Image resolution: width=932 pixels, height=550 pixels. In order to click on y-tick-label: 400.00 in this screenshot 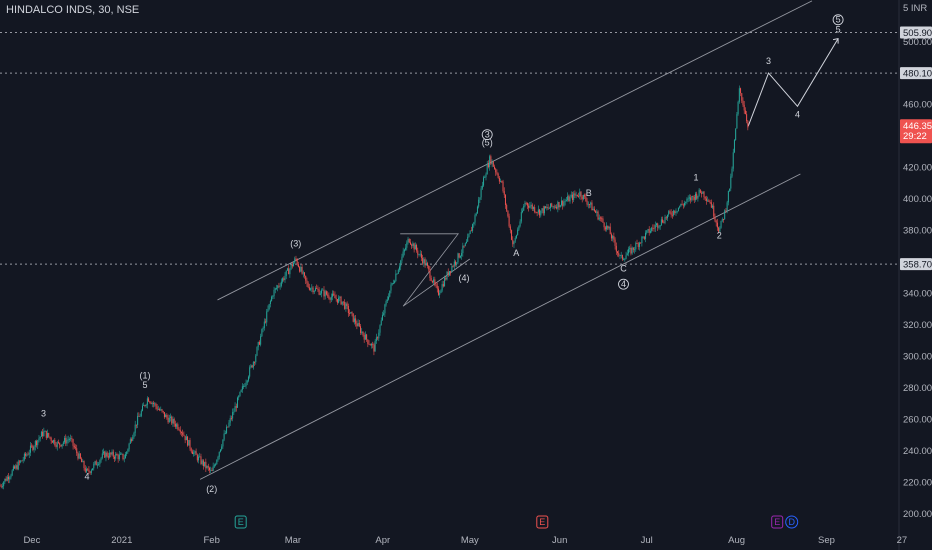, I will do `click(917, 199)`.